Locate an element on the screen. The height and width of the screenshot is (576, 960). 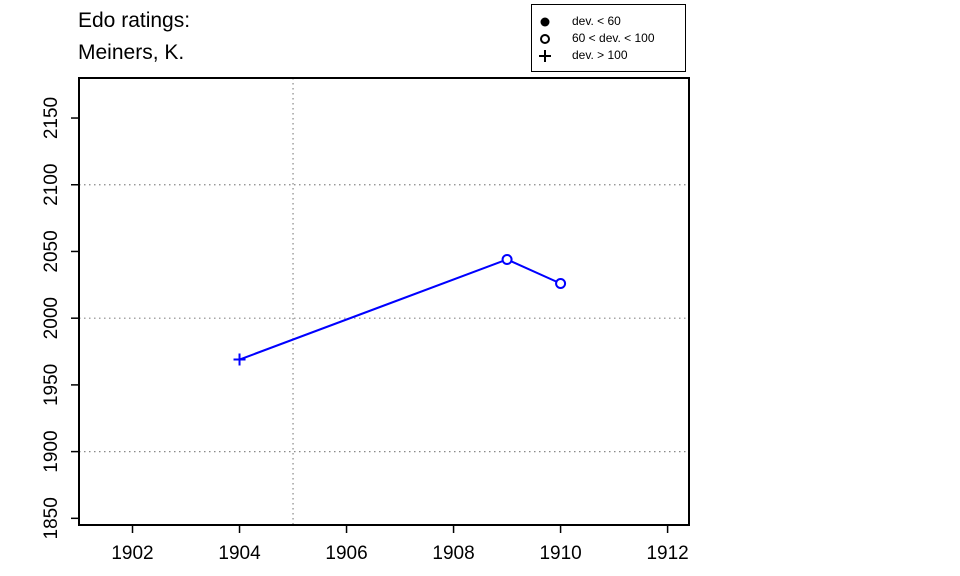
y-tick-label: 2000 is located at coordinates (51, 318).